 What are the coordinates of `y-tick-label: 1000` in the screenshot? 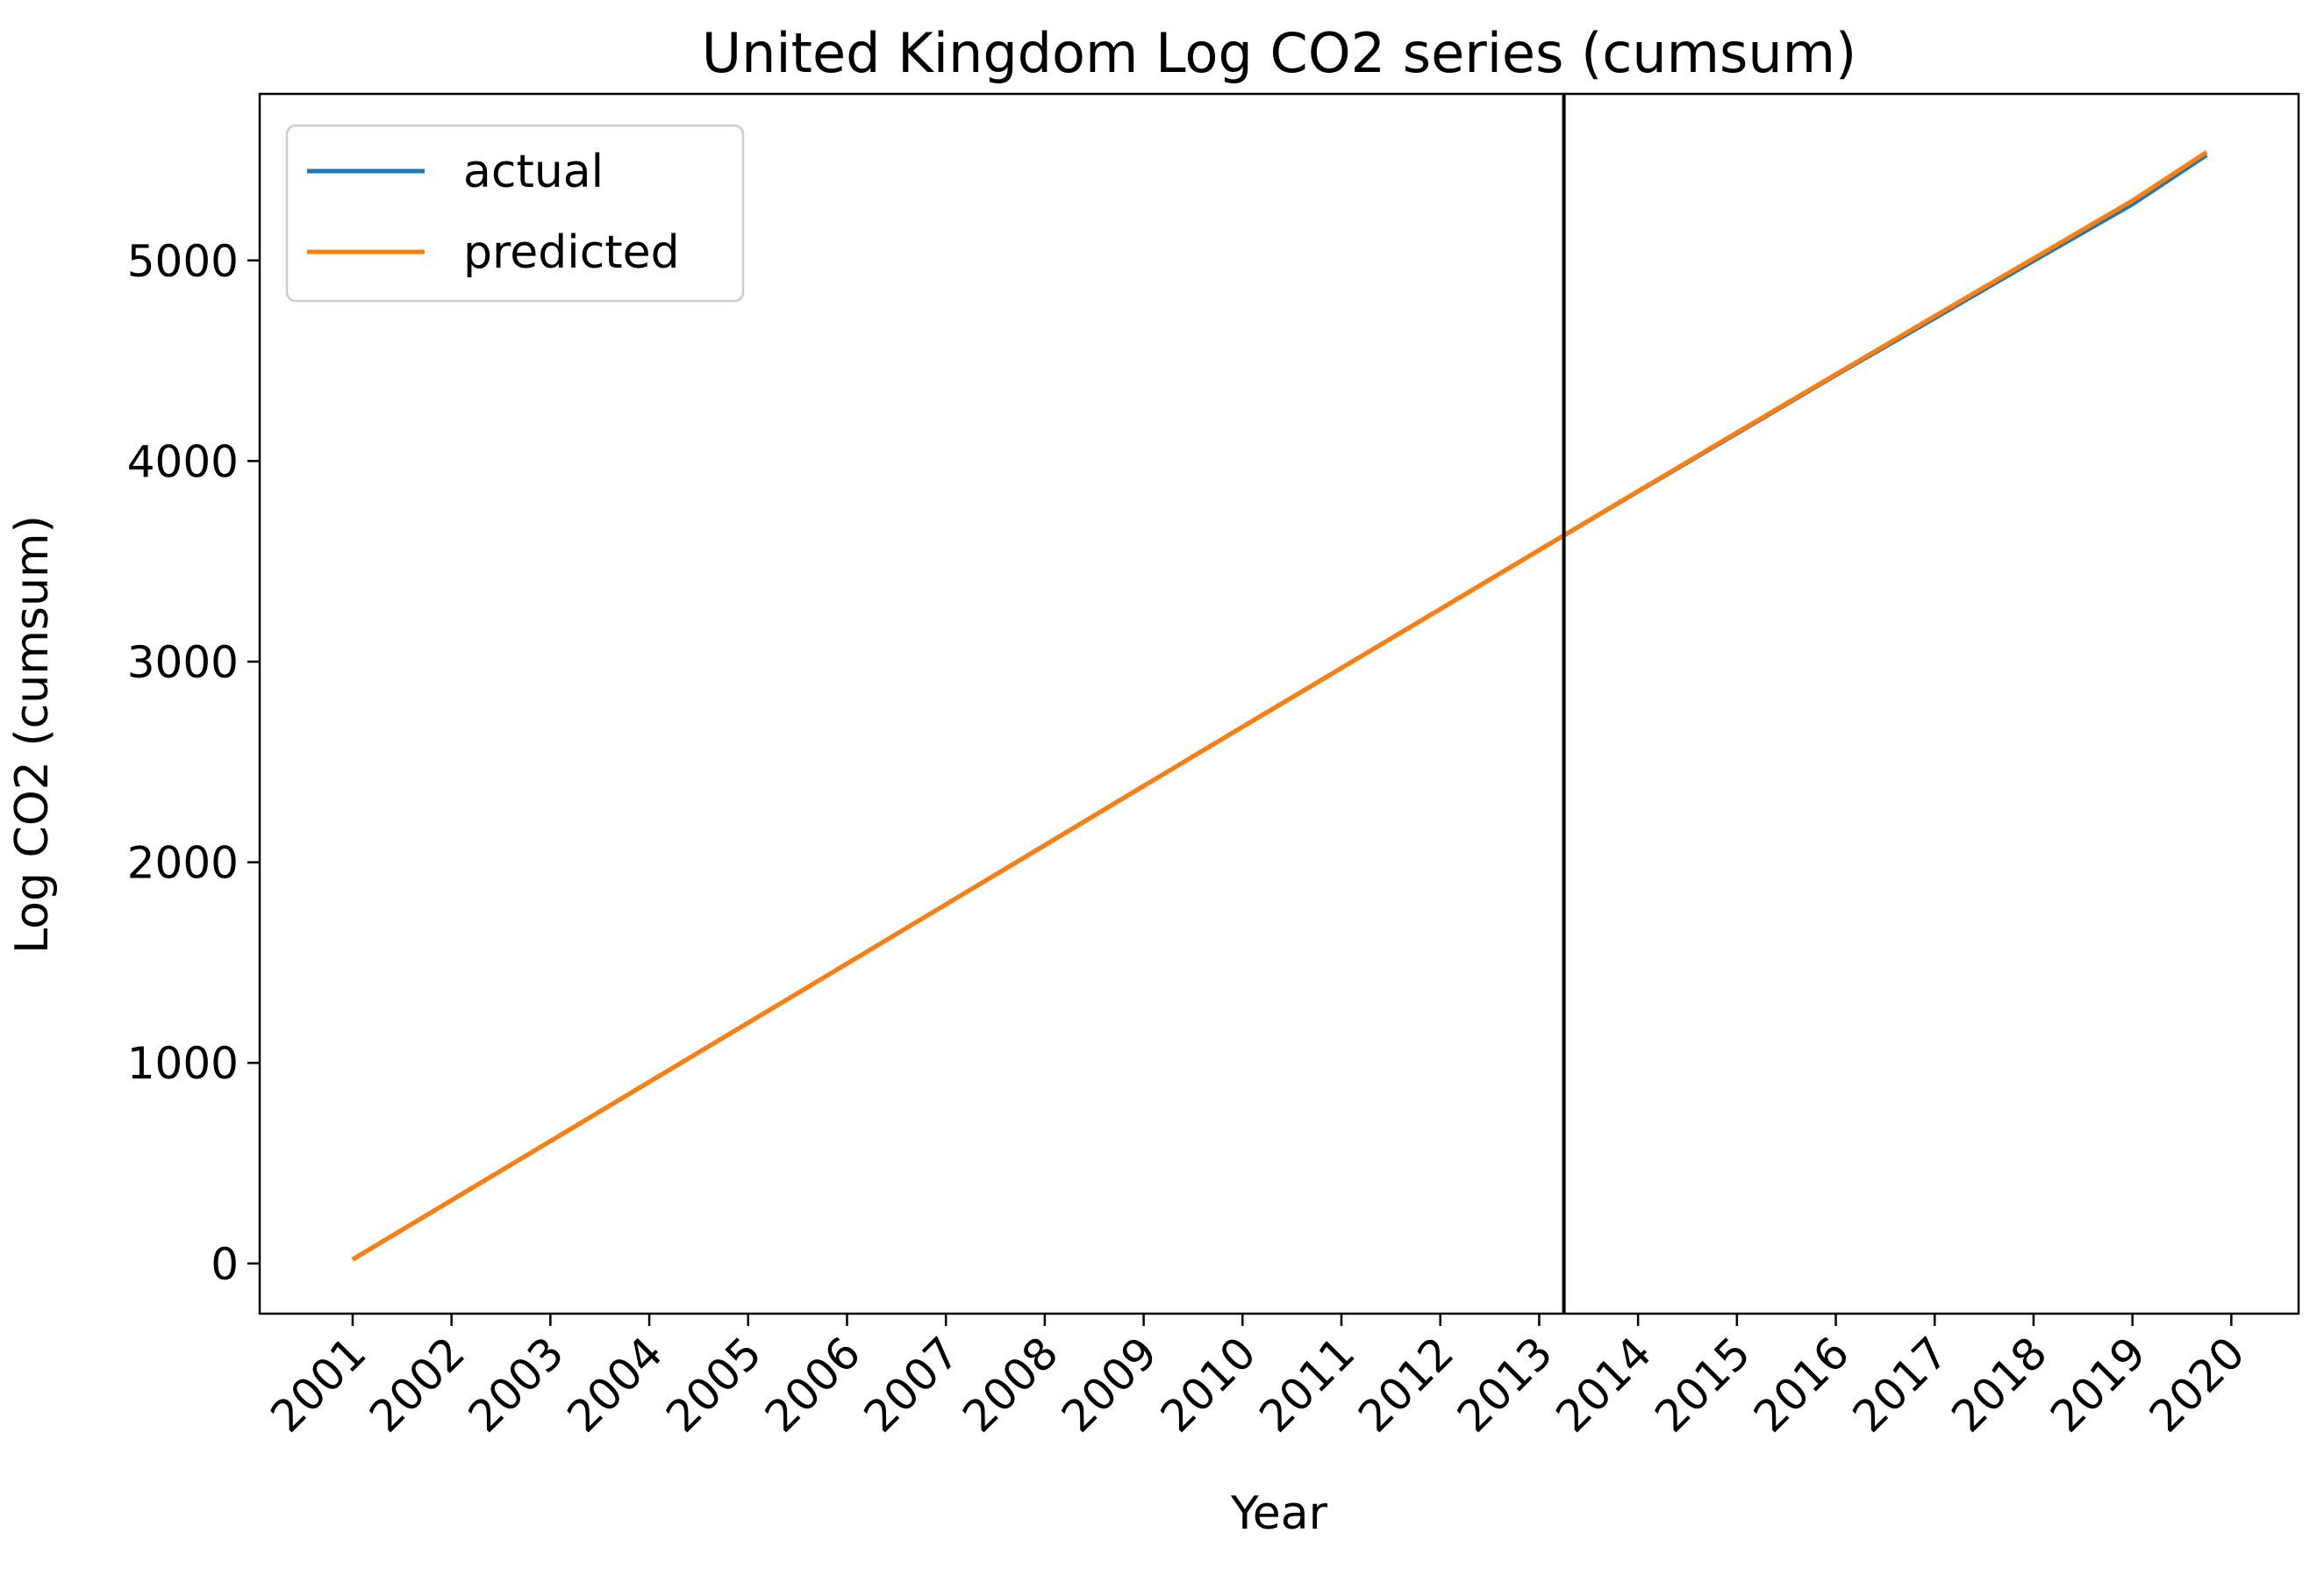 It's located at (183, 1063).